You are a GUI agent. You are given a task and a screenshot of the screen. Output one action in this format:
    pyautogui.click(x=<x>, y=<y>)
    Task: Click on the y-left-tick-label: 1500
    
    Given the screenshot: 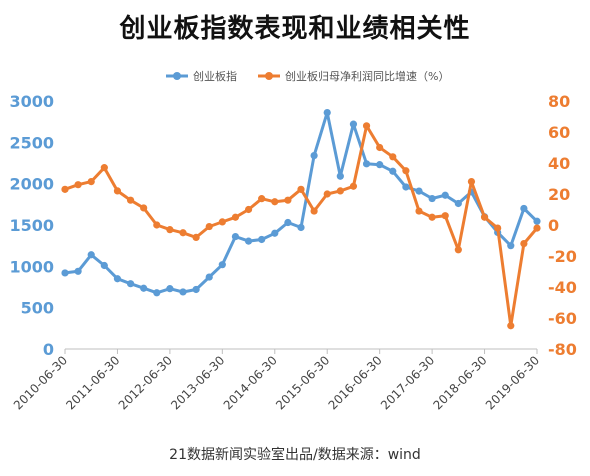 What is the action you would take?
    pyautogui.click(x=31, y=225)
    